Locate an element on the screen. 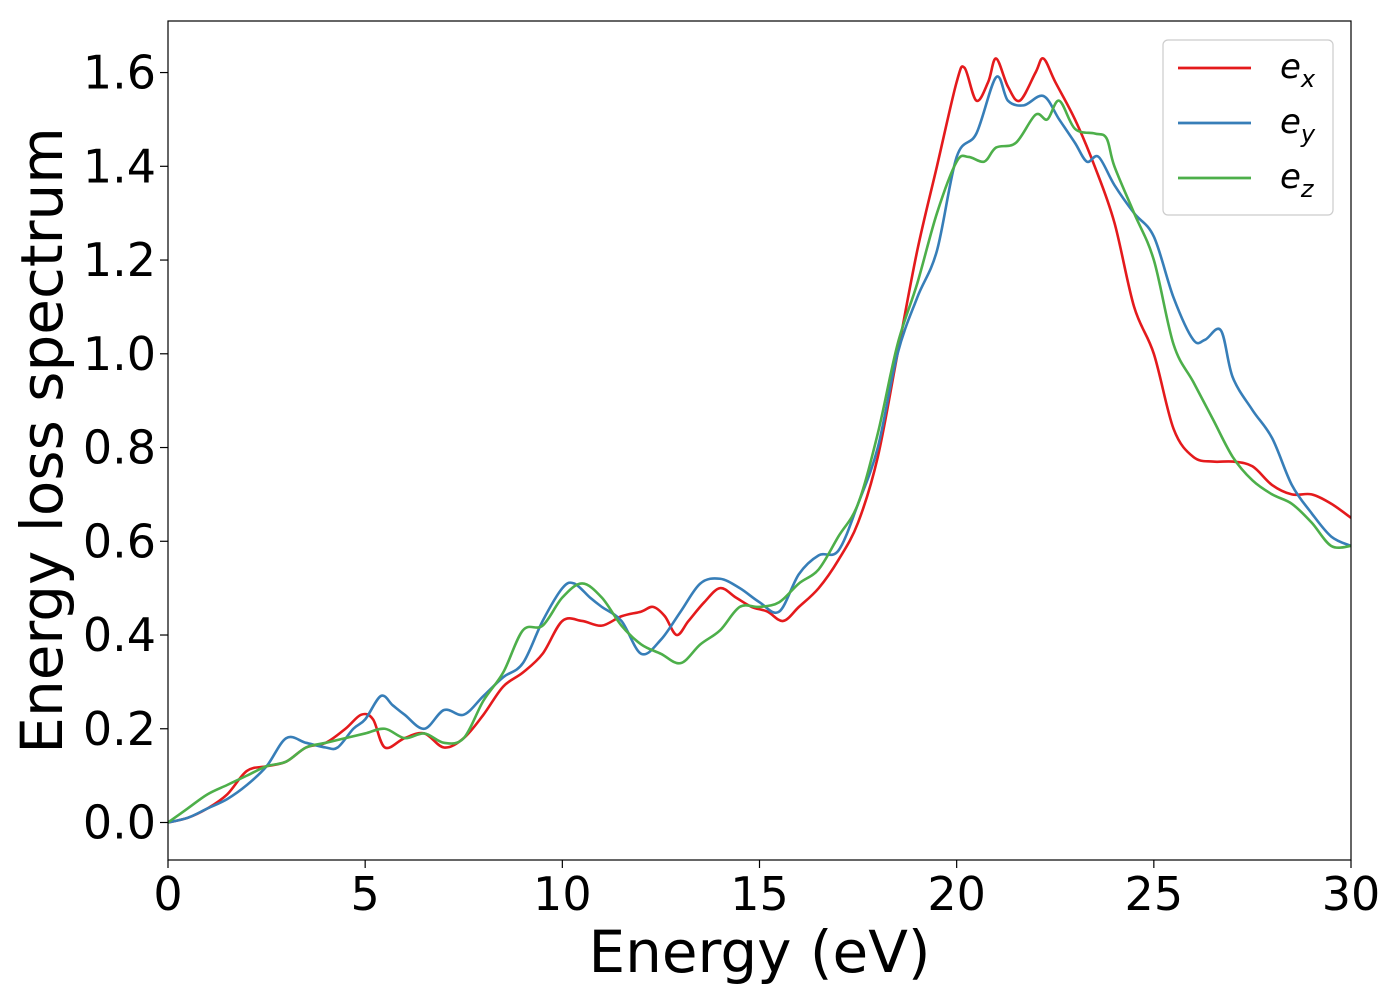 The image size is (1400, 1000). x-axis-label: Energy (eV) is located at coordinates (759, 952).